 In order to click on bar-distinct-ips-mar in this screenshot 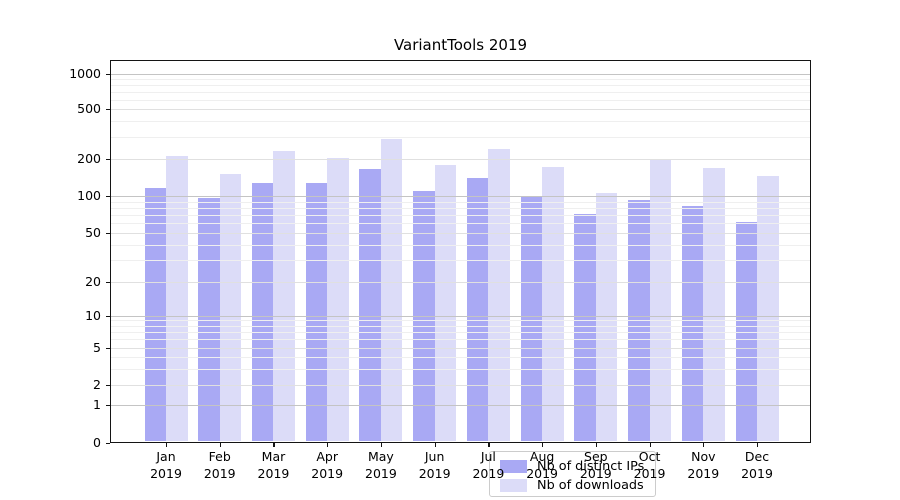, I will do `click(262, 312)`.